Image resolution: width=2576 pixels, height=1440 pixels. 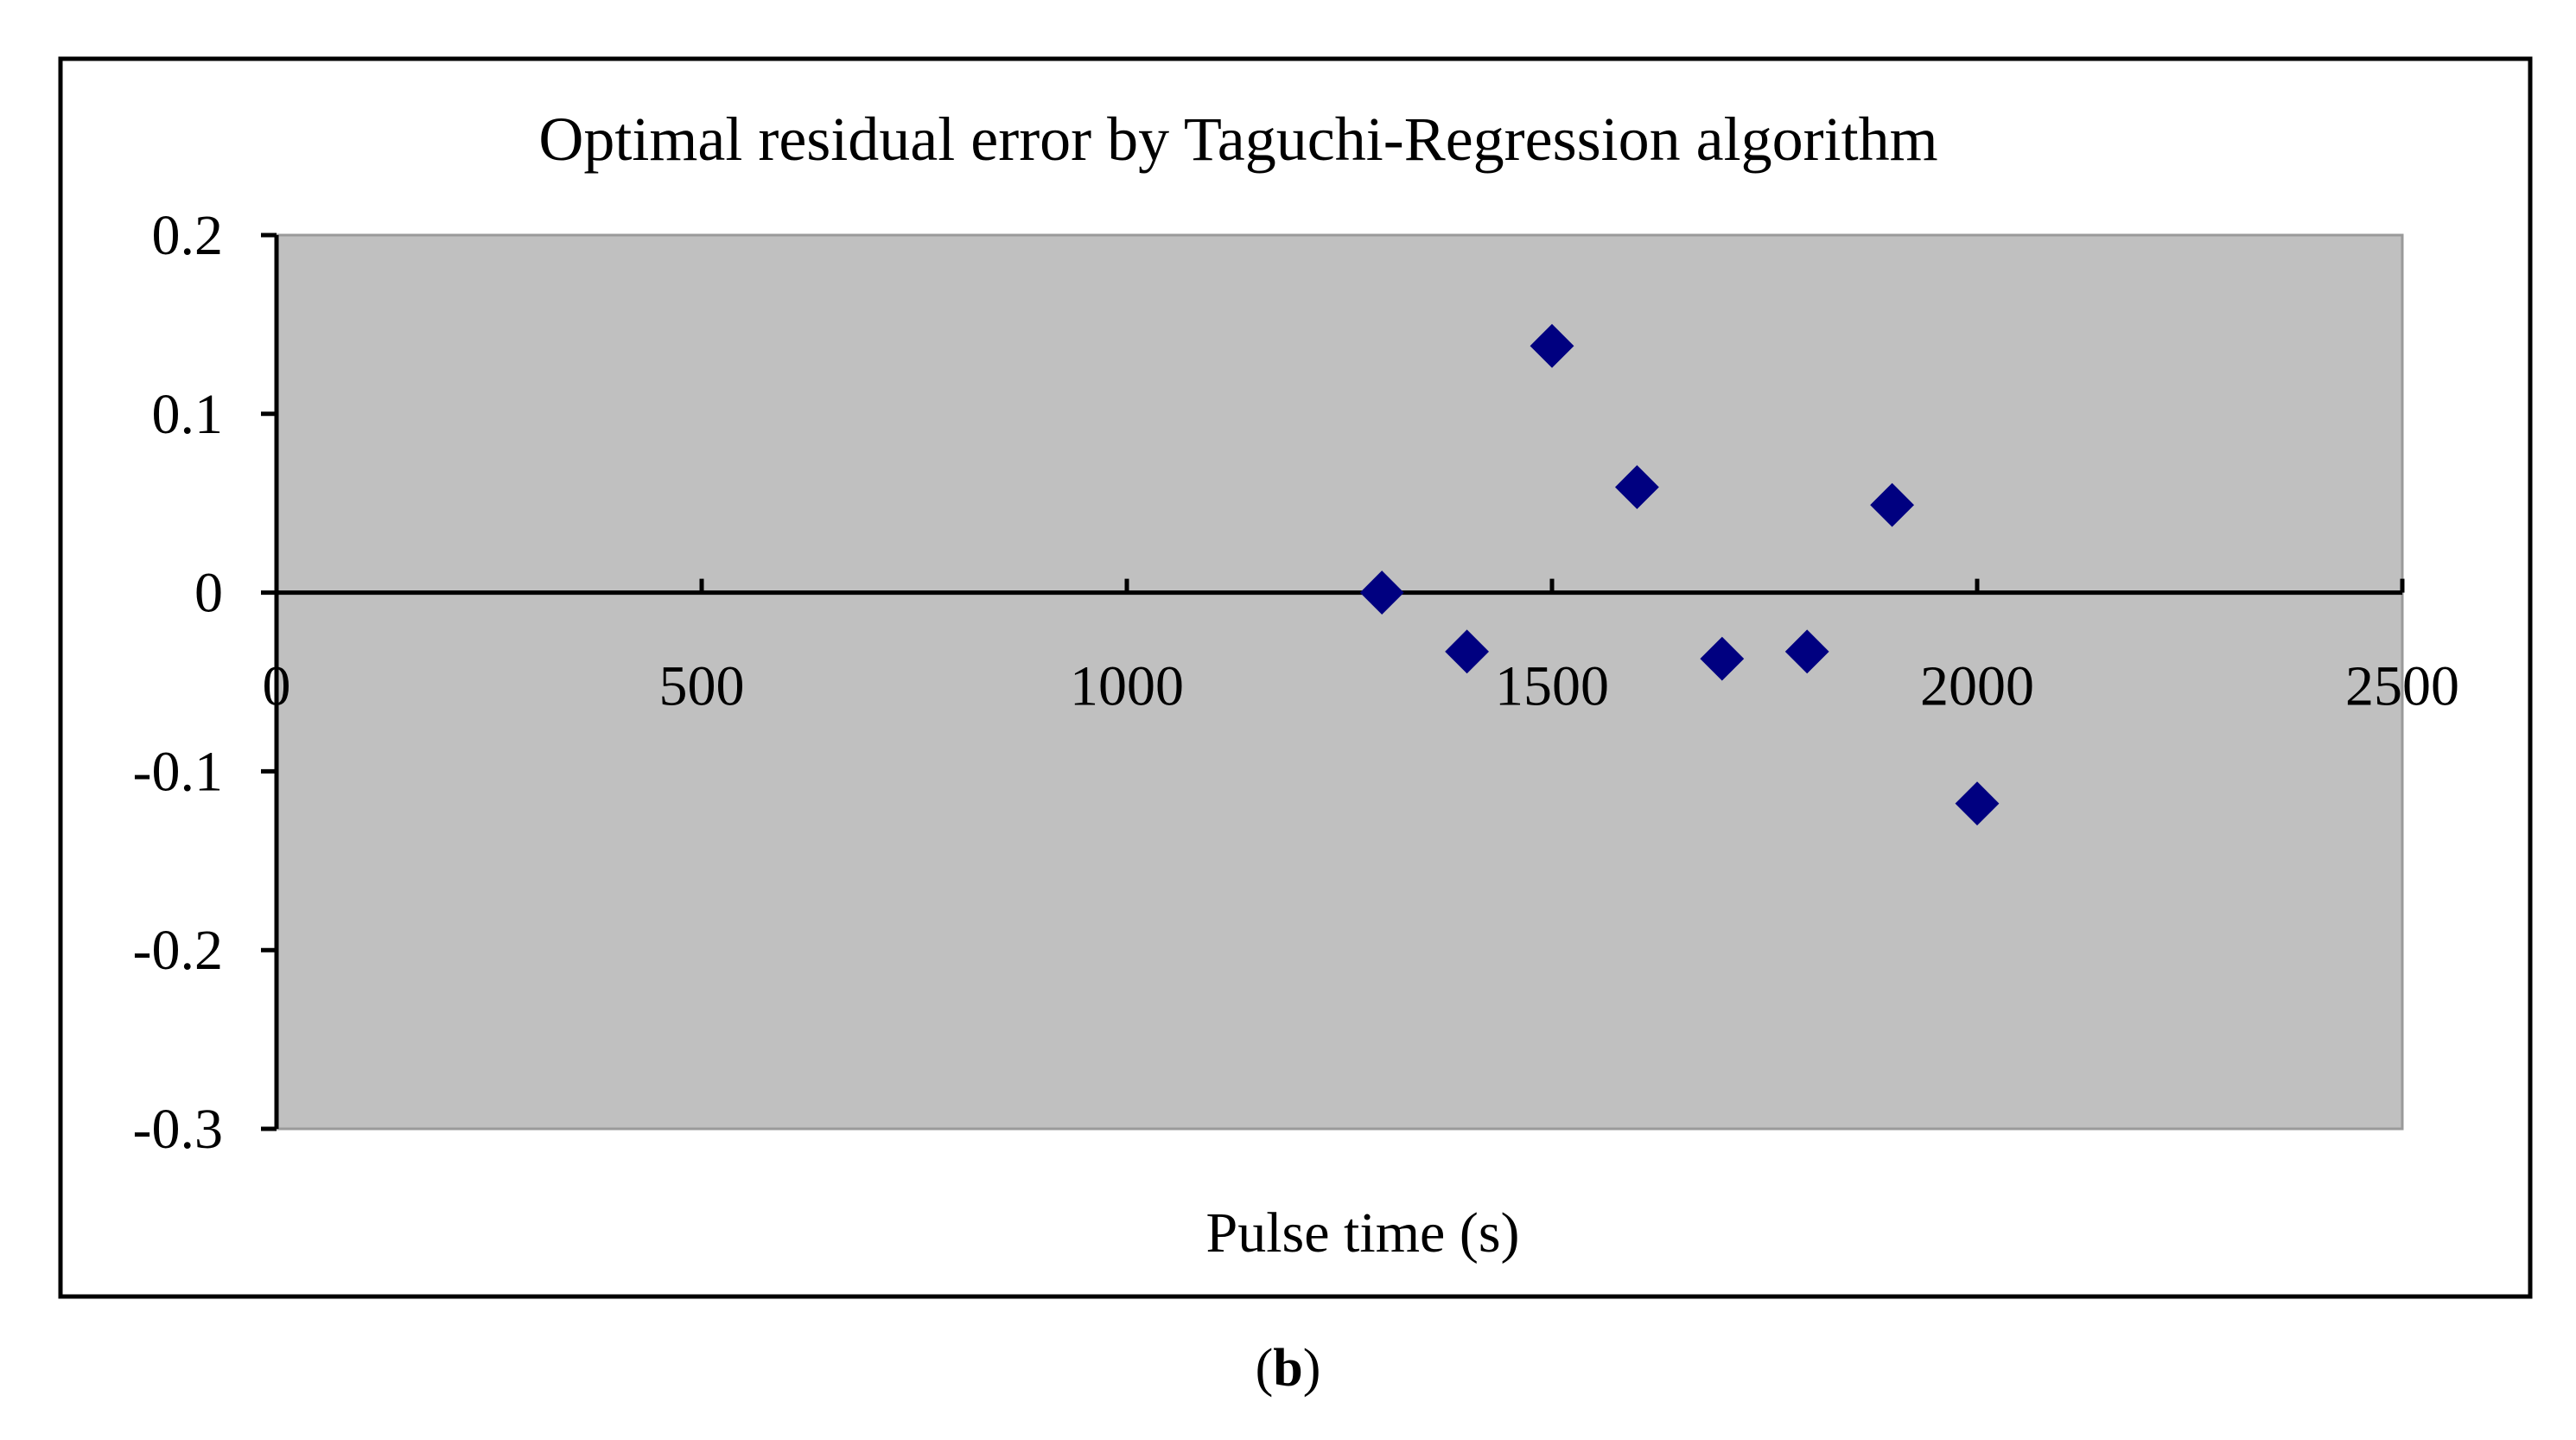 I want to click on x-tick-label: 2500, so click(x=2402, y=687).